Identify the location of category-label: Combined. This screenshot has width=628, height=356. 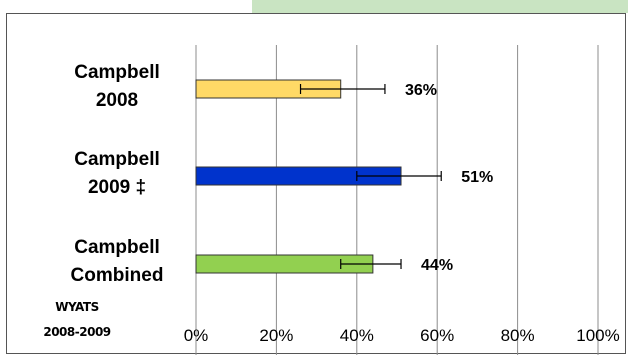
(117, 275).